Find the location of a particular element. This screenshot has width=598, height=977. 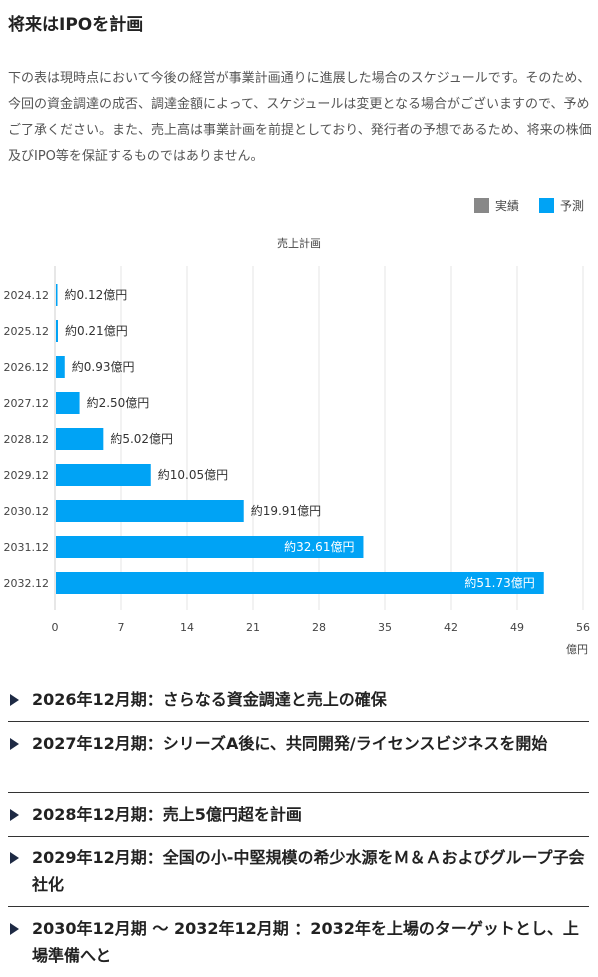

legend-swatch-forecast is located at coordinates (546, 205).